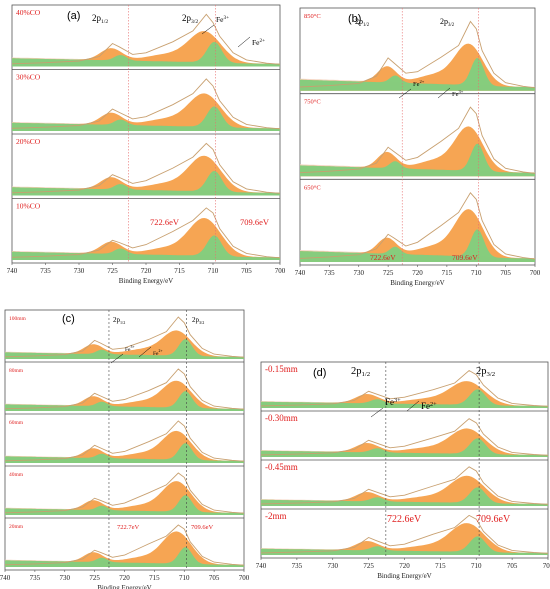 The width and height of the screenshot is (550, 589). Describe the element at coordinates (354, 19) in the screenshot. I see `panel-label: (b)` at that location.